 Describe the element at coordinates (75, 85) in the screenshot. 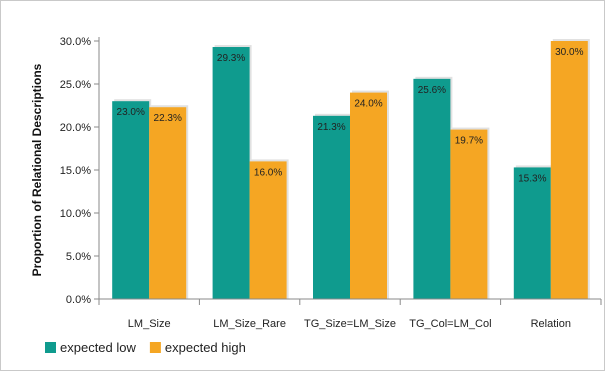

I see `y-tick-label: 25.0%` at that location.